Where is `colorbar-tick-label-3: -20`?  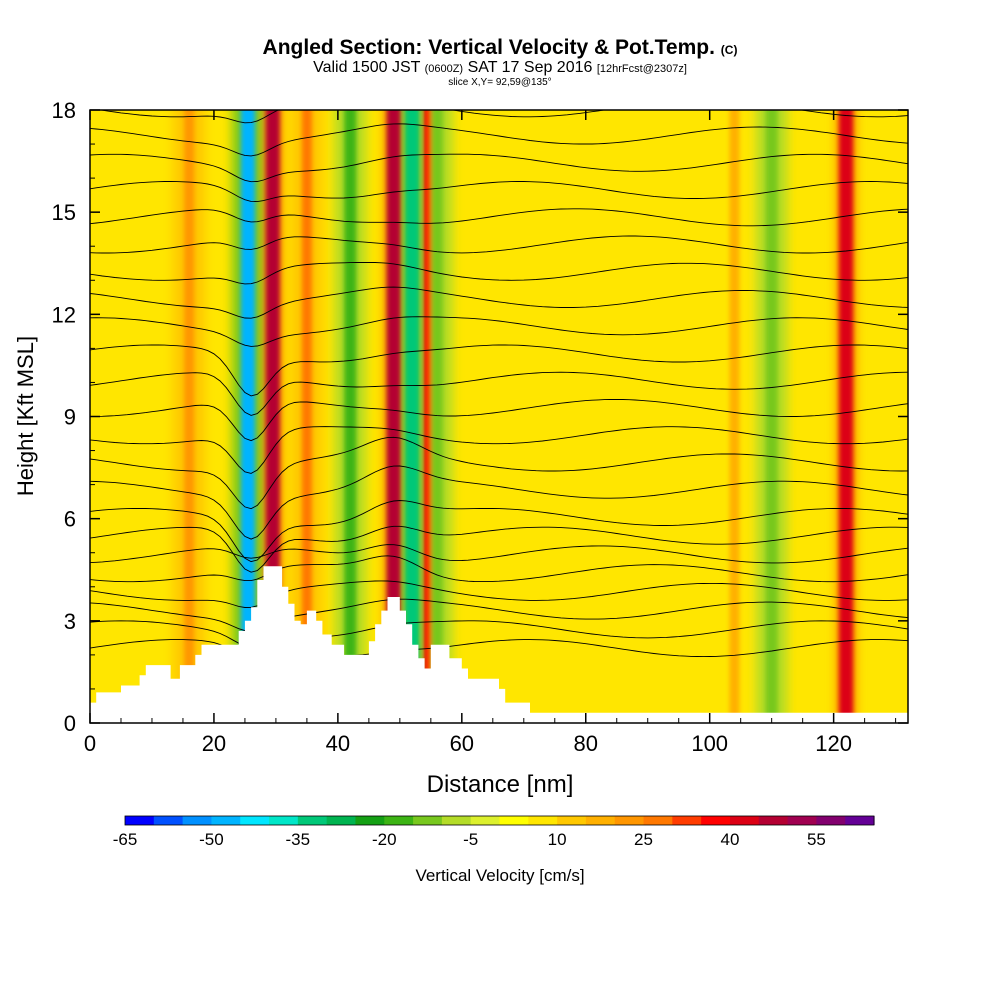 colorbar-tick-label-3: -20 is located at coordinates (384, 839).